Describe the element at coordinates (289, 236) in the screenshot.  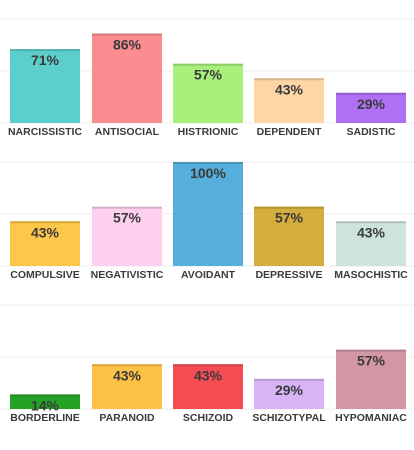
I see `bar-depressive` at that location.